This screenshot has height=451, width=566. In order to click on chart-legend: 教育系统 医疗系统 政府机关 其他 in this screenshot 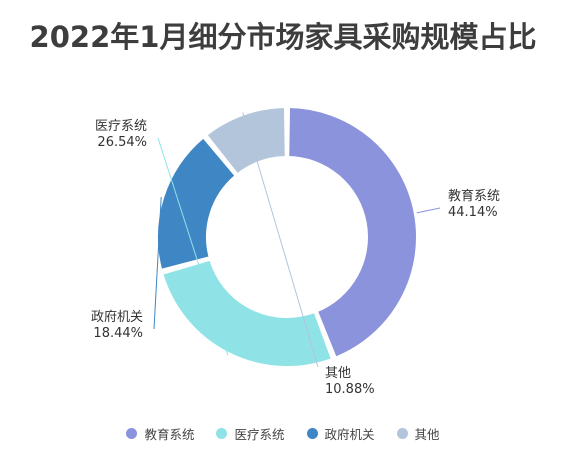, I will do `click(283, 433)`.